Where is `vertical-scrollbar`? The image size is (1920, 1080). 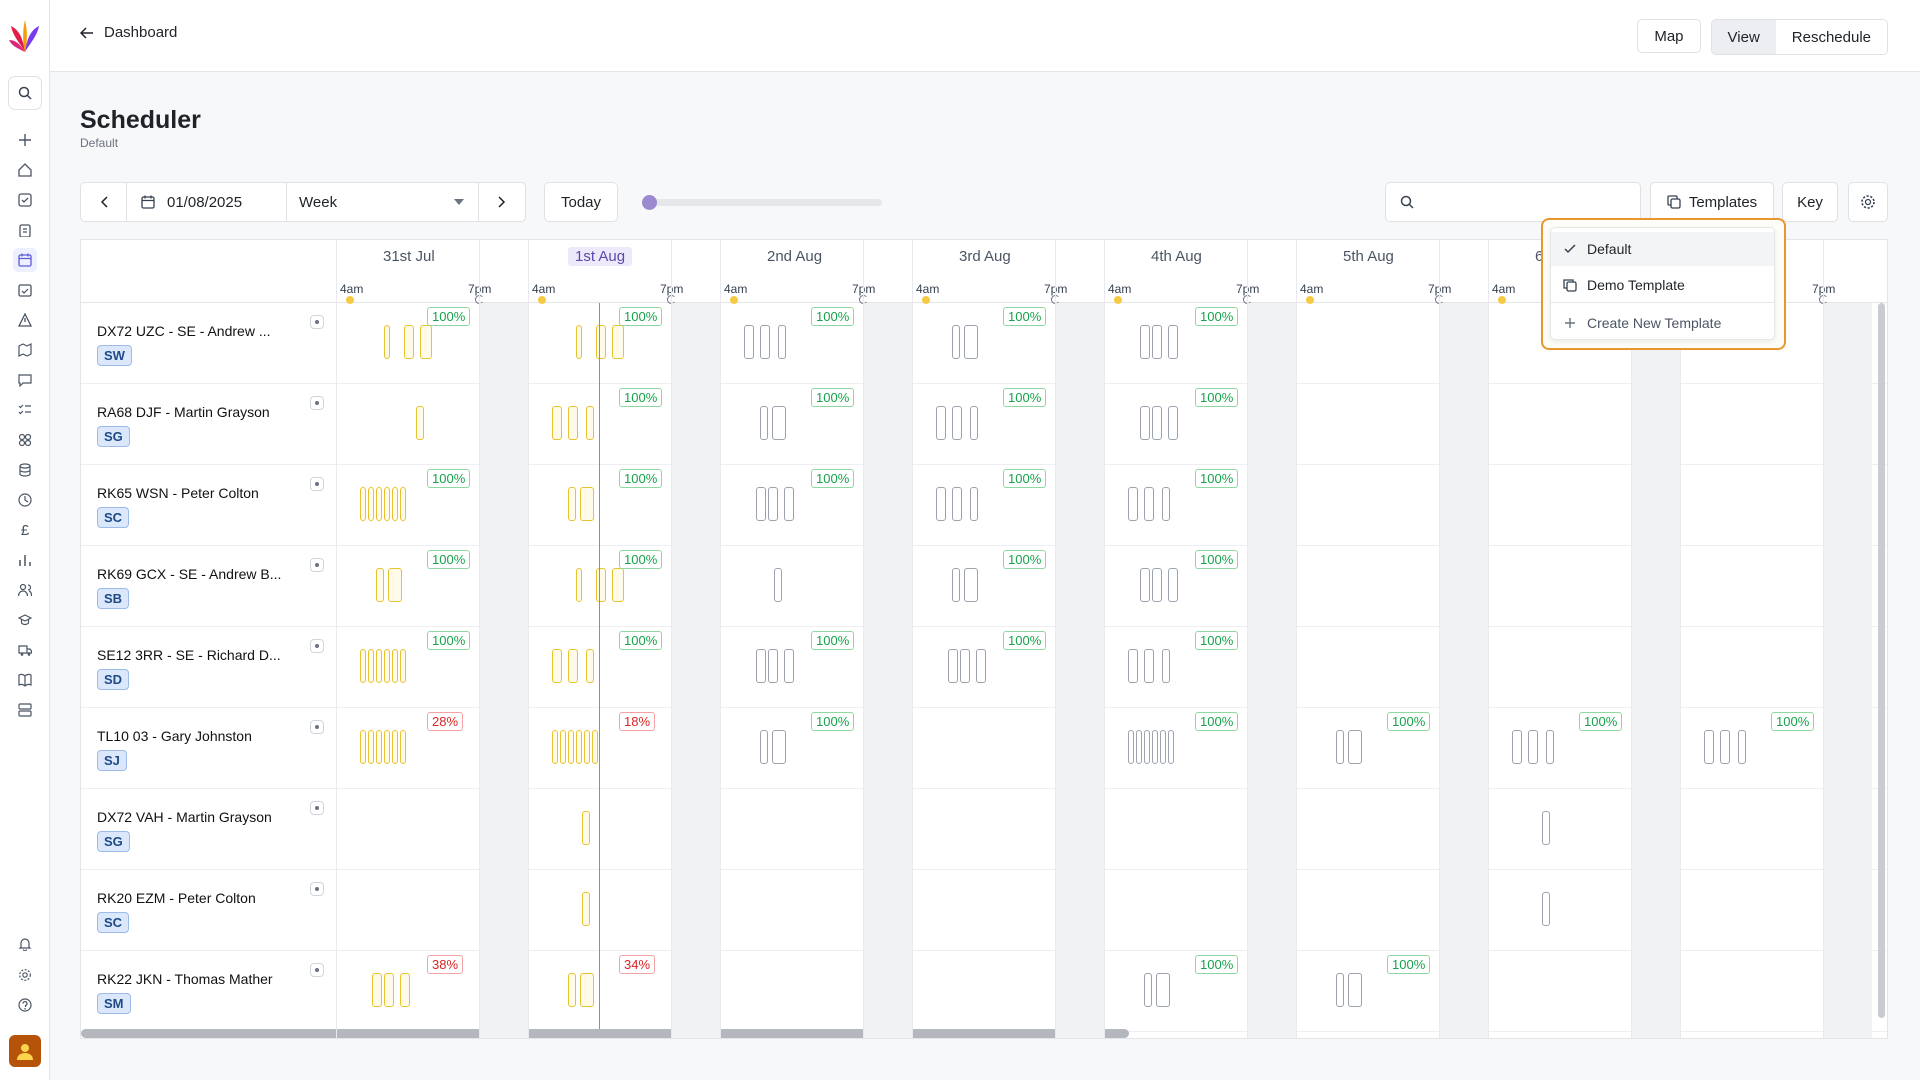 vertical-scrollbar is located at coordinates (1881, 660).